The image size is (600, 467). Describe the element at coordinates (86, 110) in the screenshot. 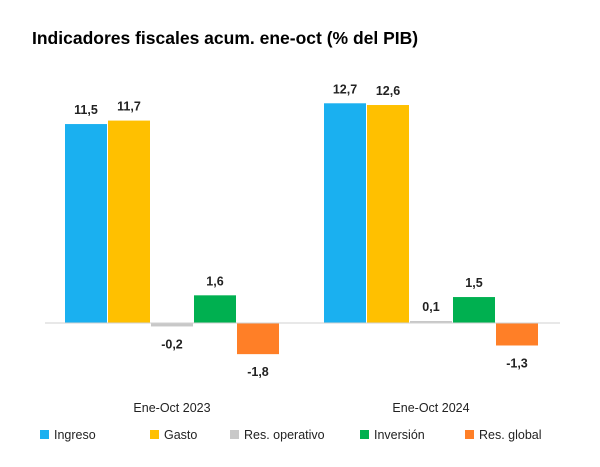

I see `data-label: 11,5` at that location.